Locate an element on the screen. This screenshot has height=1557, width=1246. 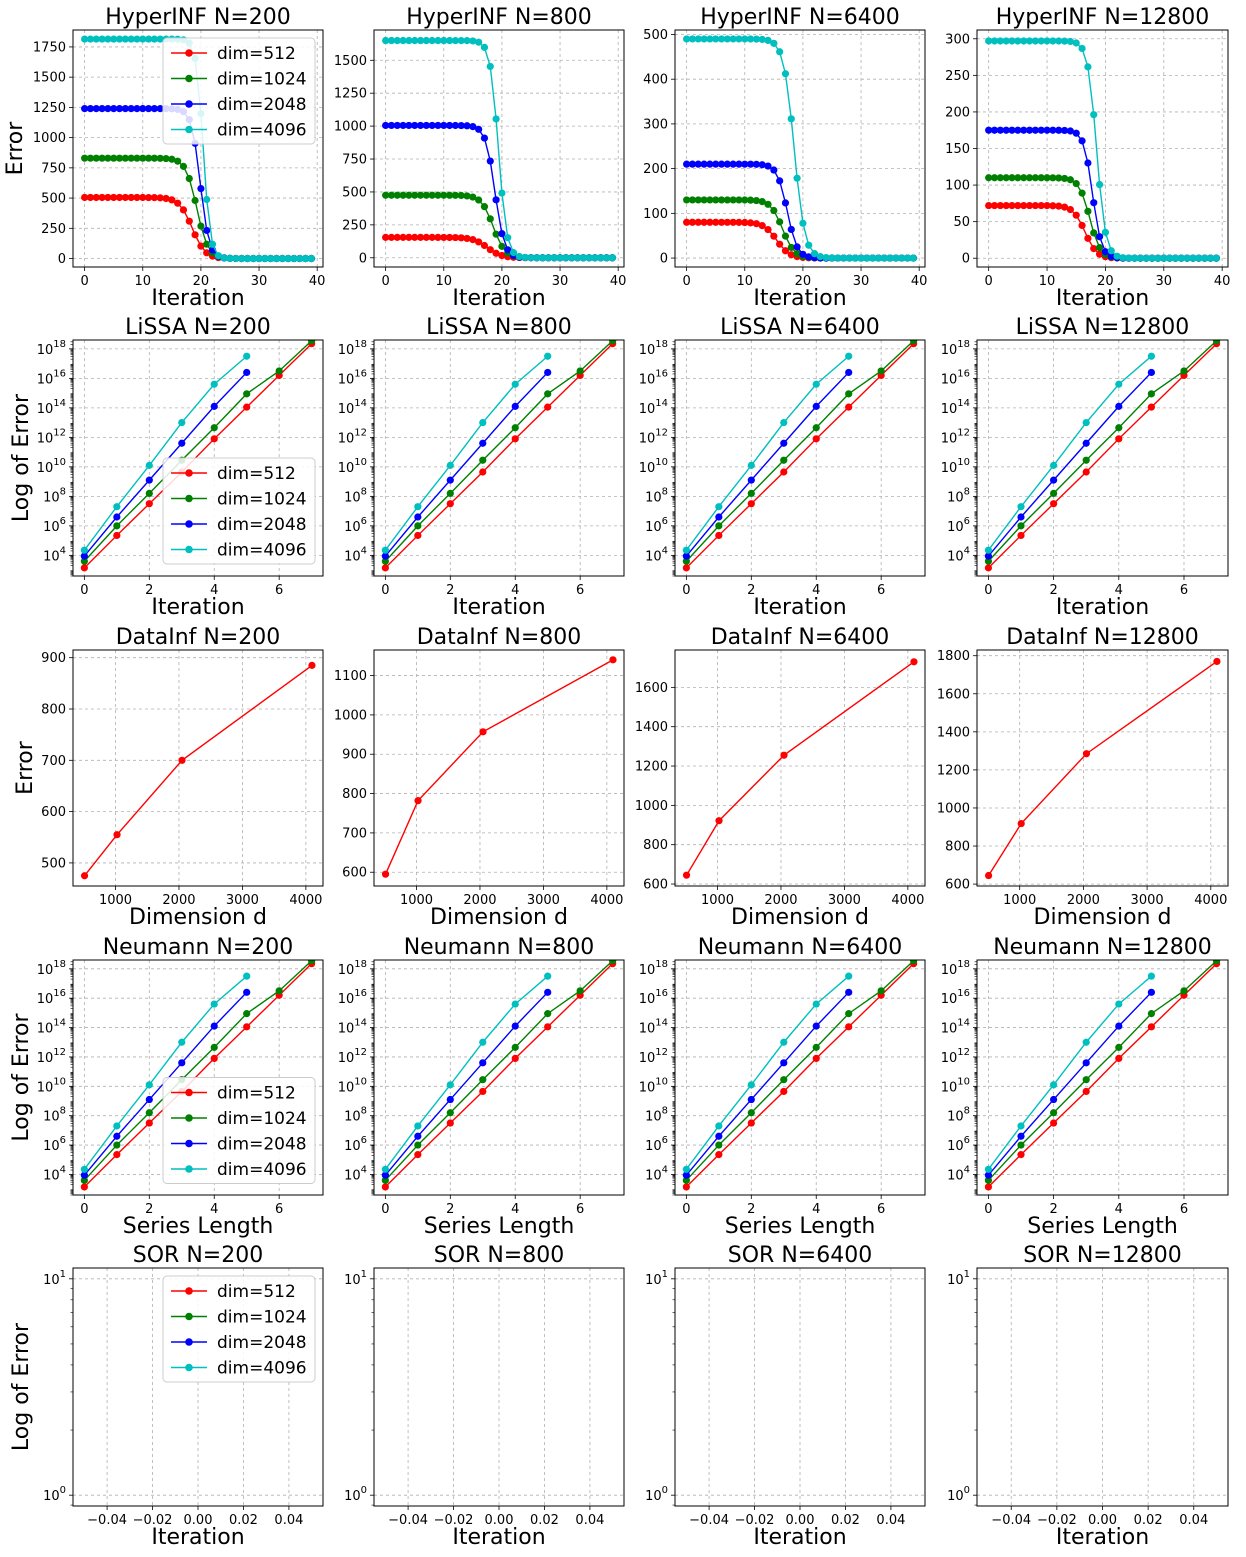
y-tick-label: 50 is located at coordinates (961, 222).